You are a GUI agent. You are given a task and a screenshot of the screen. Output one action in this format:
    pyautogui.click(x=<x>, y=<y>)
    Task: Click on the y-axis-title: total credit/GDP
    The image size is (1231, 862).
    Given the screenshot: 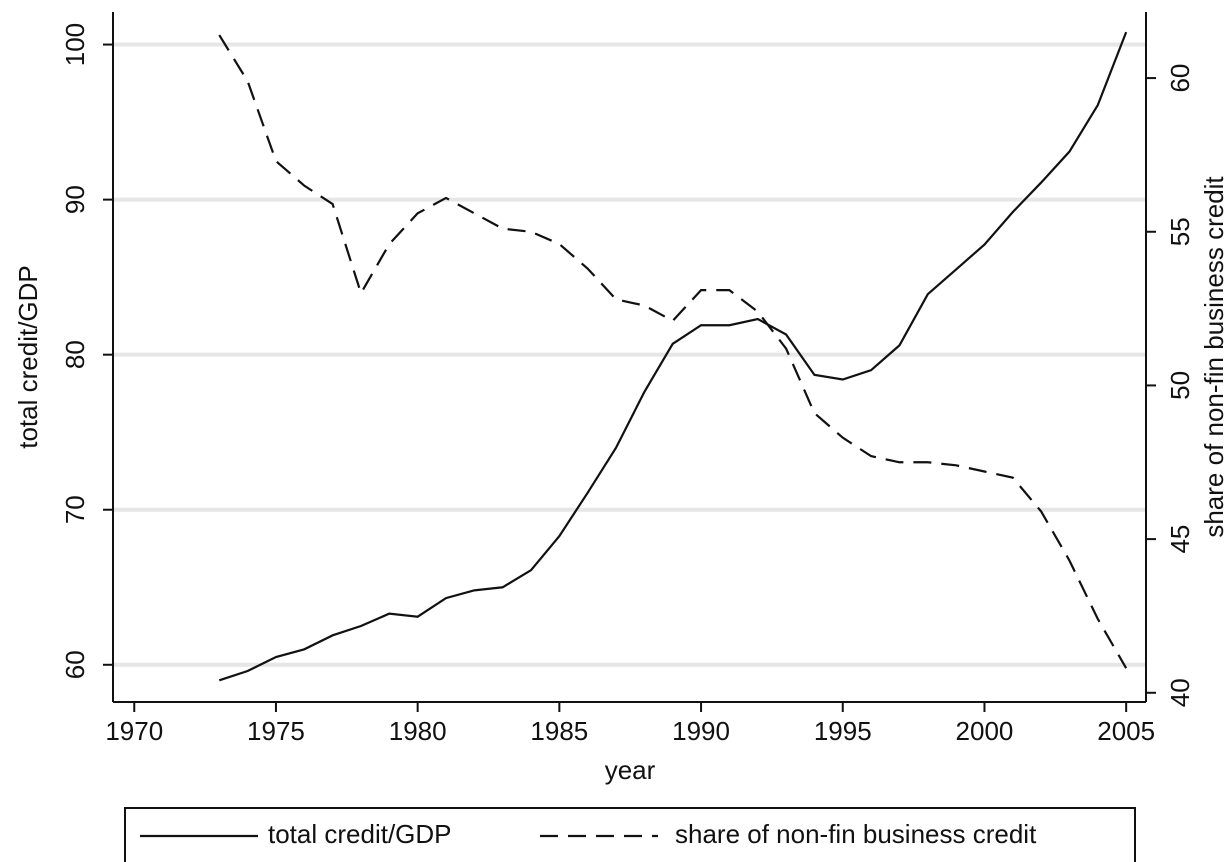 What is the action you would take?
    pyautogui.click(x=28, y=357)
    